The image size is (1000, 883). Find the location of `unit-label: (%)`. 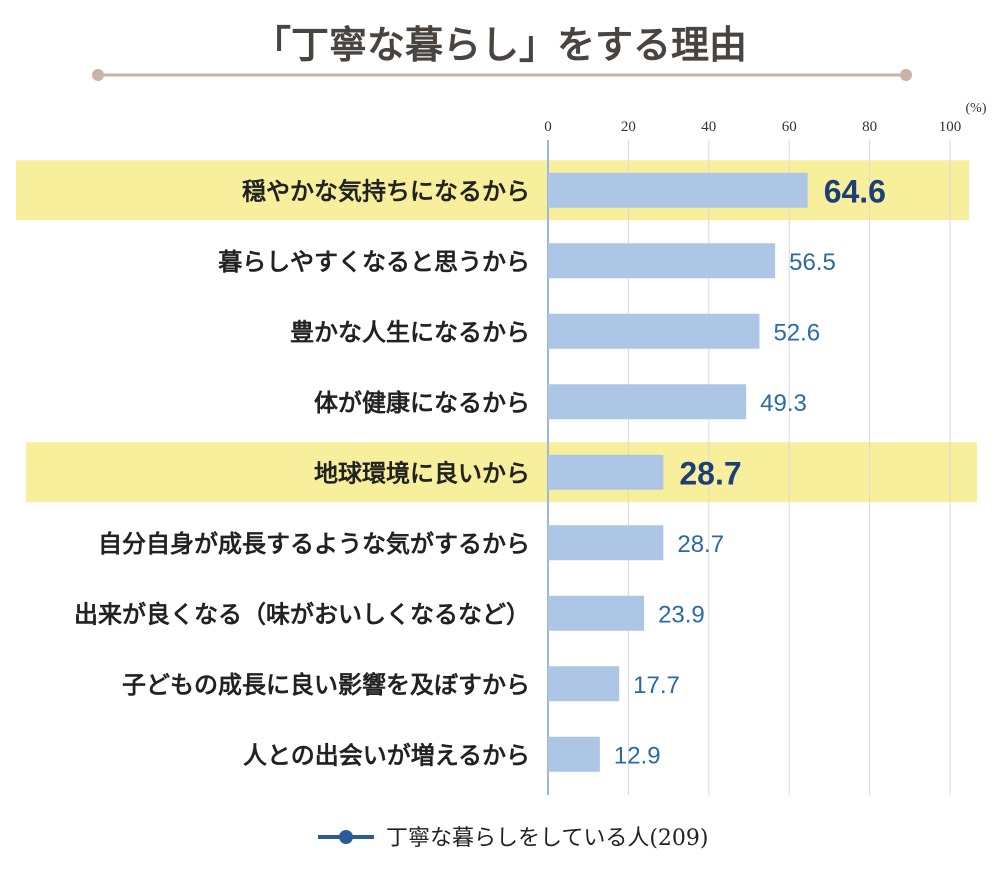

unit-label: (%) is located at coordinates (976, 108).